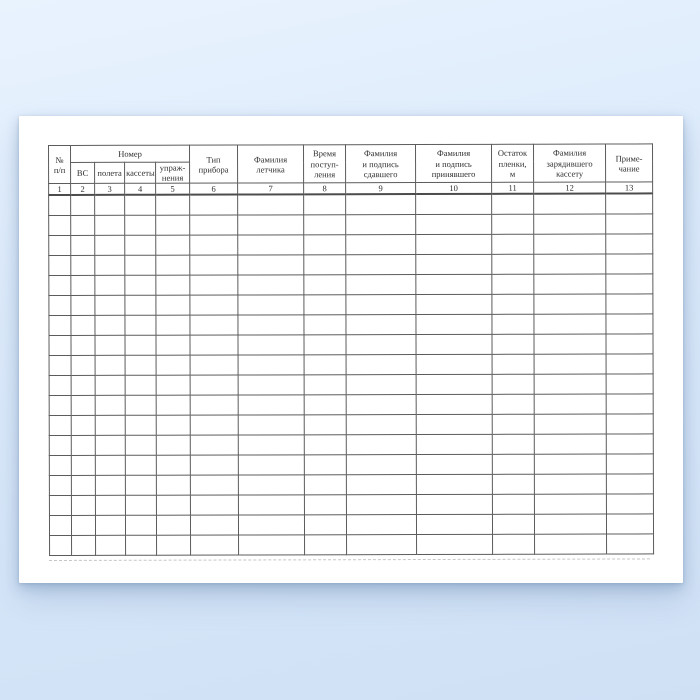 The width and height of the screenshot is (700, 700). Describe the element at coordinates (213, 164) in the screenshot. I see `col-header-6: Тип прибора` at that location.